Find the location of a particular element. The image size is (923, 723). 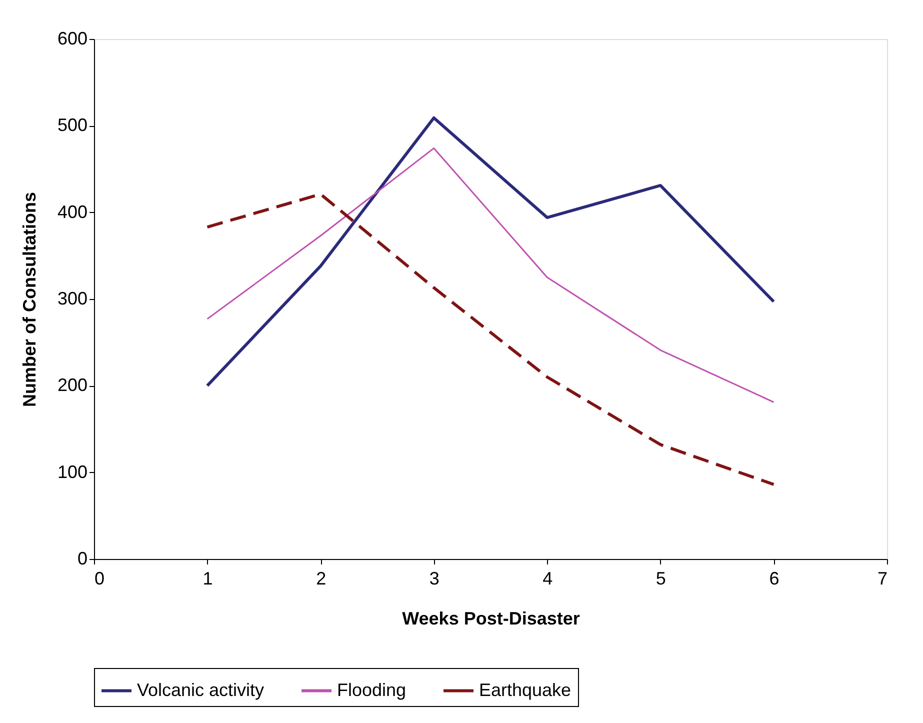

y-tick-label: 500 is located at coordinates (72, 125).